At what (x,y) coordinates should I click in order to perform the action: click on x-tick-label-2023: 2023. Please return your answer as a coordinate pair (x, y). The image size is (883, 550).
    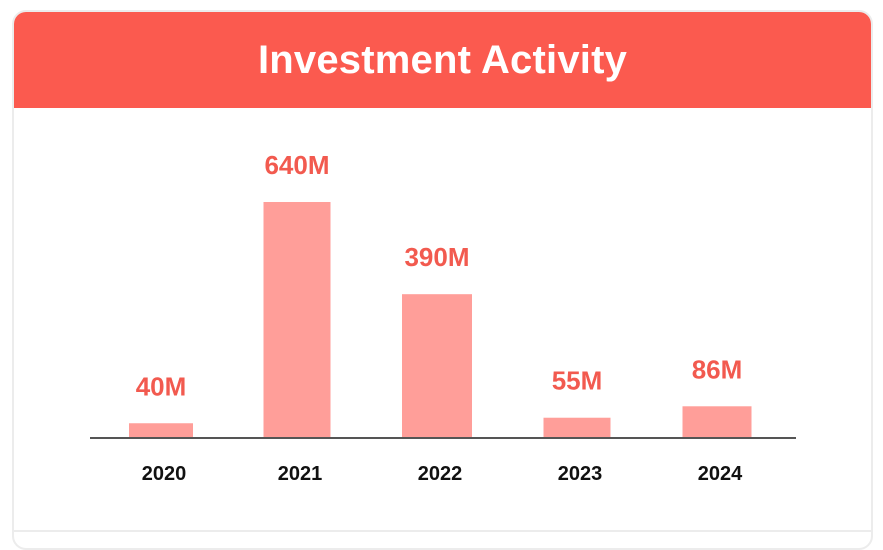
    Looking at the image, I should click on (580, 474).